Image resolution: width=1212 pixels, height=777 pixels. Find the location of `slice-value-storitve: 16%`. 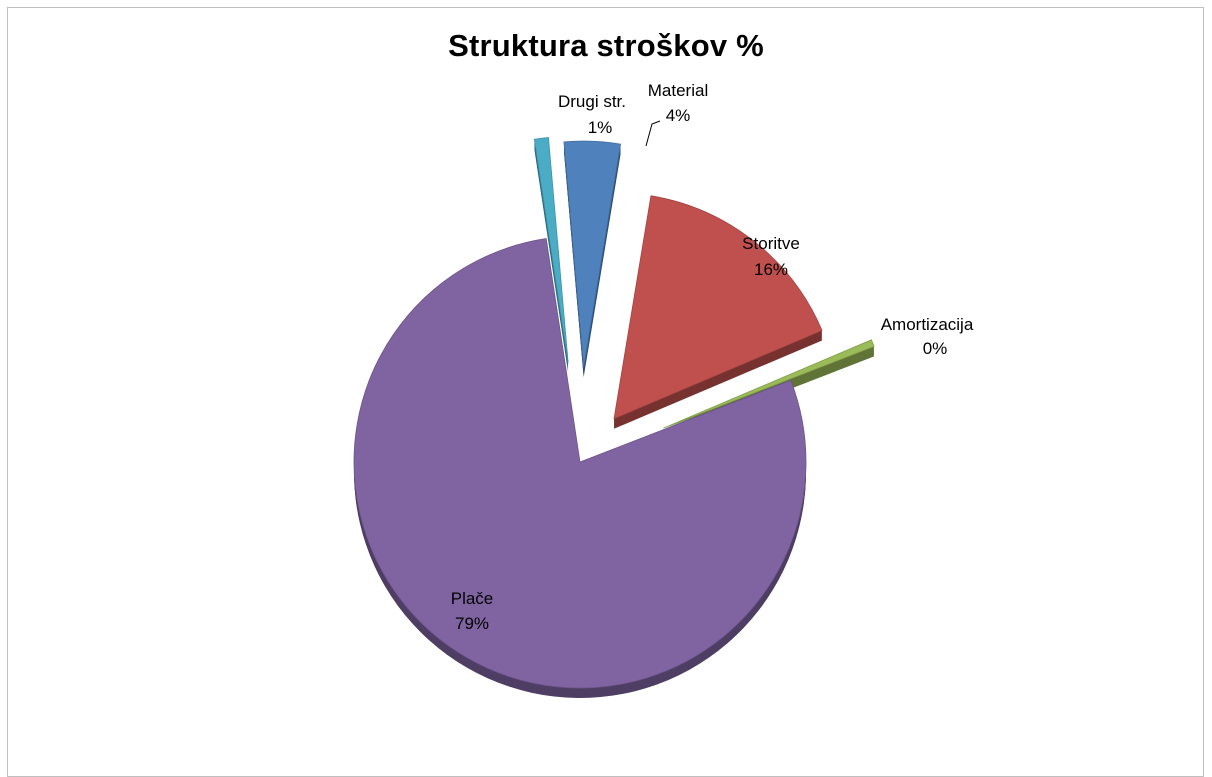

slice-value-storitve: 16% is located at coordinates (771, 269).